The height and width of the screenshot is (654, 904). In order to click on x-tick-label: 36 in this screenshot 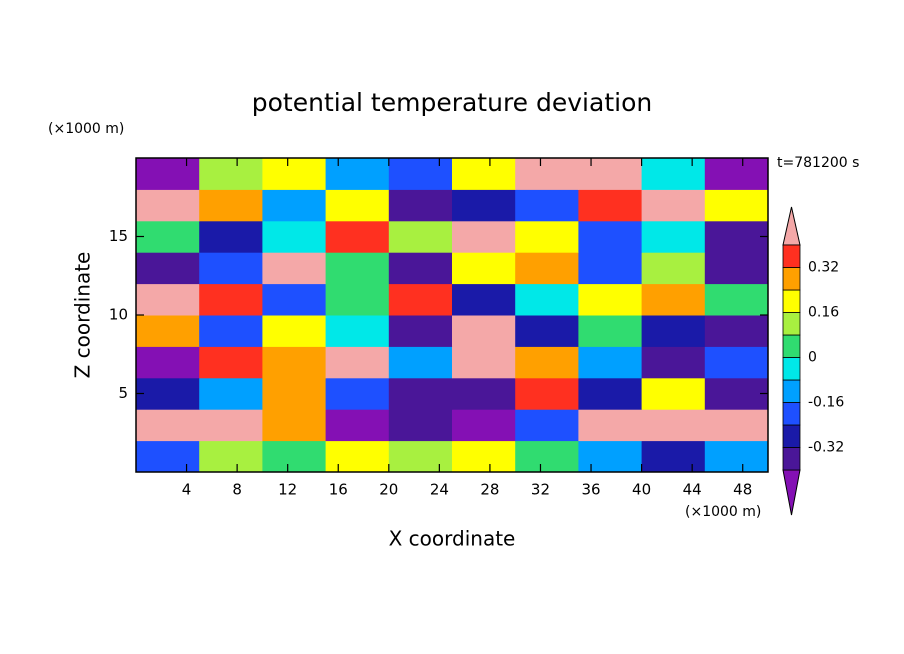, I will do `click(590, 490)`.